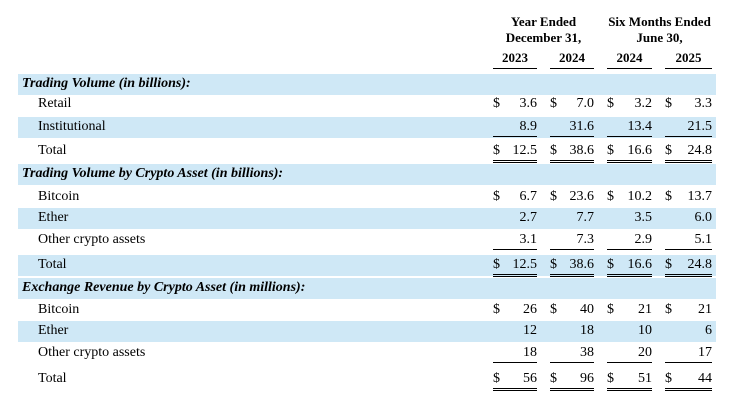  I want to click on column-group-header: December 31,, so click(543, 37).